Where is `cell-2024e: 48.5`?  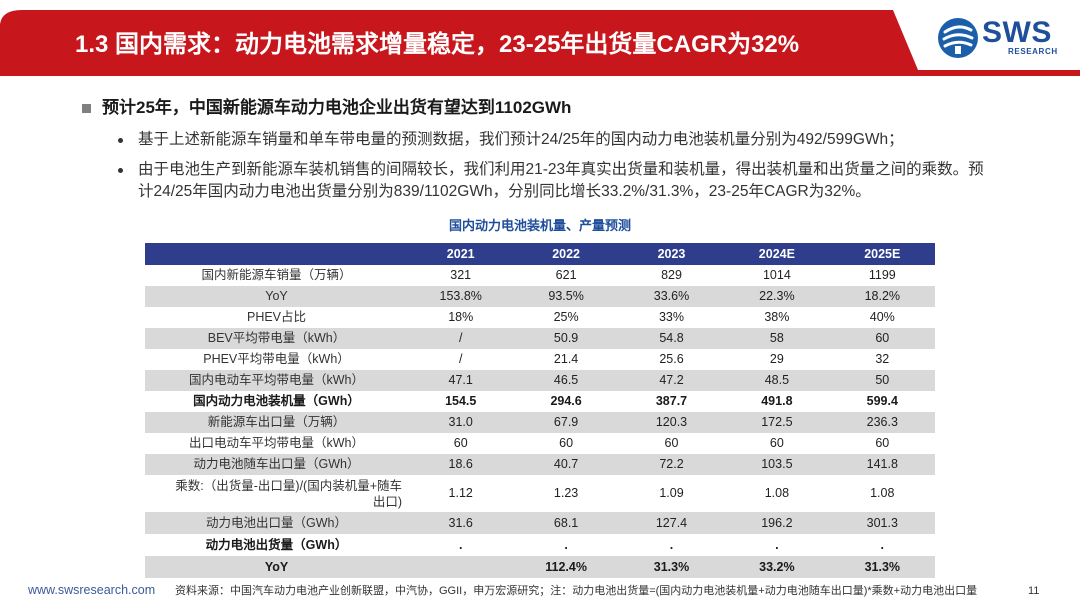 cell-2024e: 48.5 is located at coordinates (777, 380).